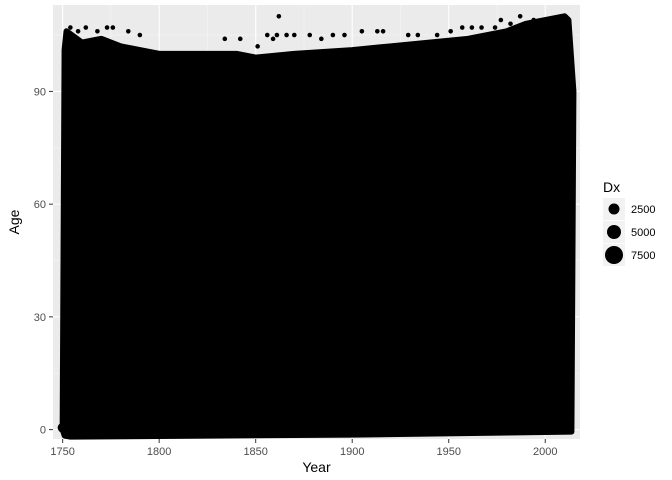  What do you see at coordinates (40, 92) in the screenshot?
I see `y-tick-label: 90` at bounding box center [40, 92].